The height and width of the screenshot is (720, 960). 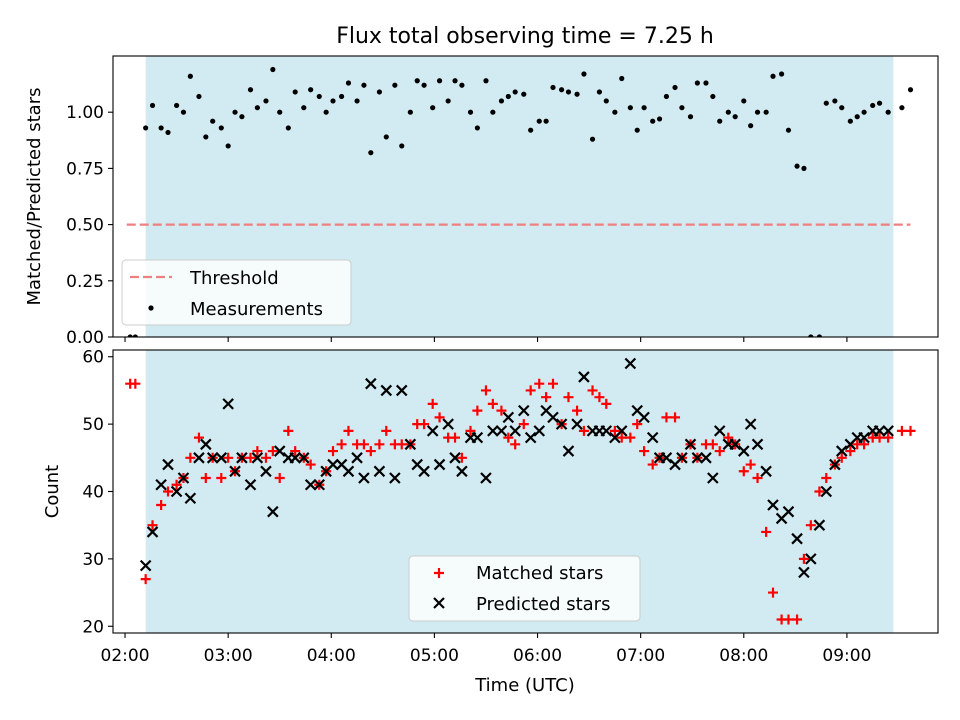 What do you see at coordinates (85, 169) in the screenshot?
I see `y-tick-label: 0.75` at bounding box center [85, 169].